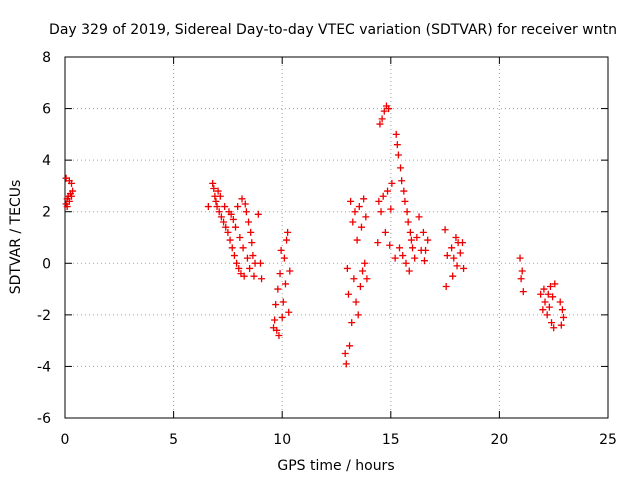 Image resolution: width=640 pixels, height=480 pixels. Describe the element at coordinates (44, 419) in the screenshot. I see `y-tick-label: -6` at that location.